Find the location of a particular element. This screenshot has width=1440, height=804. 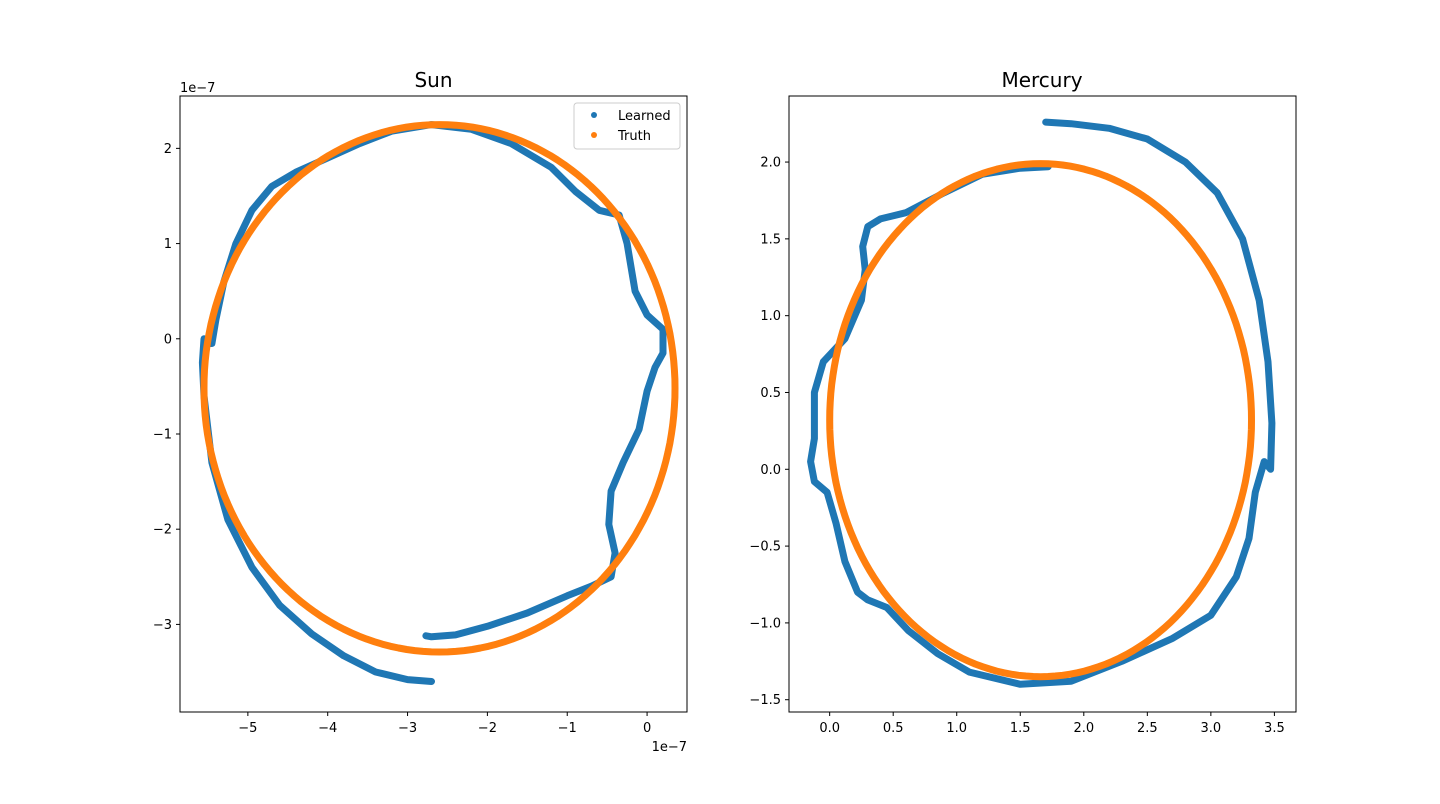

sun-y-tick-label: −3 is located at coordinates (162, 625).